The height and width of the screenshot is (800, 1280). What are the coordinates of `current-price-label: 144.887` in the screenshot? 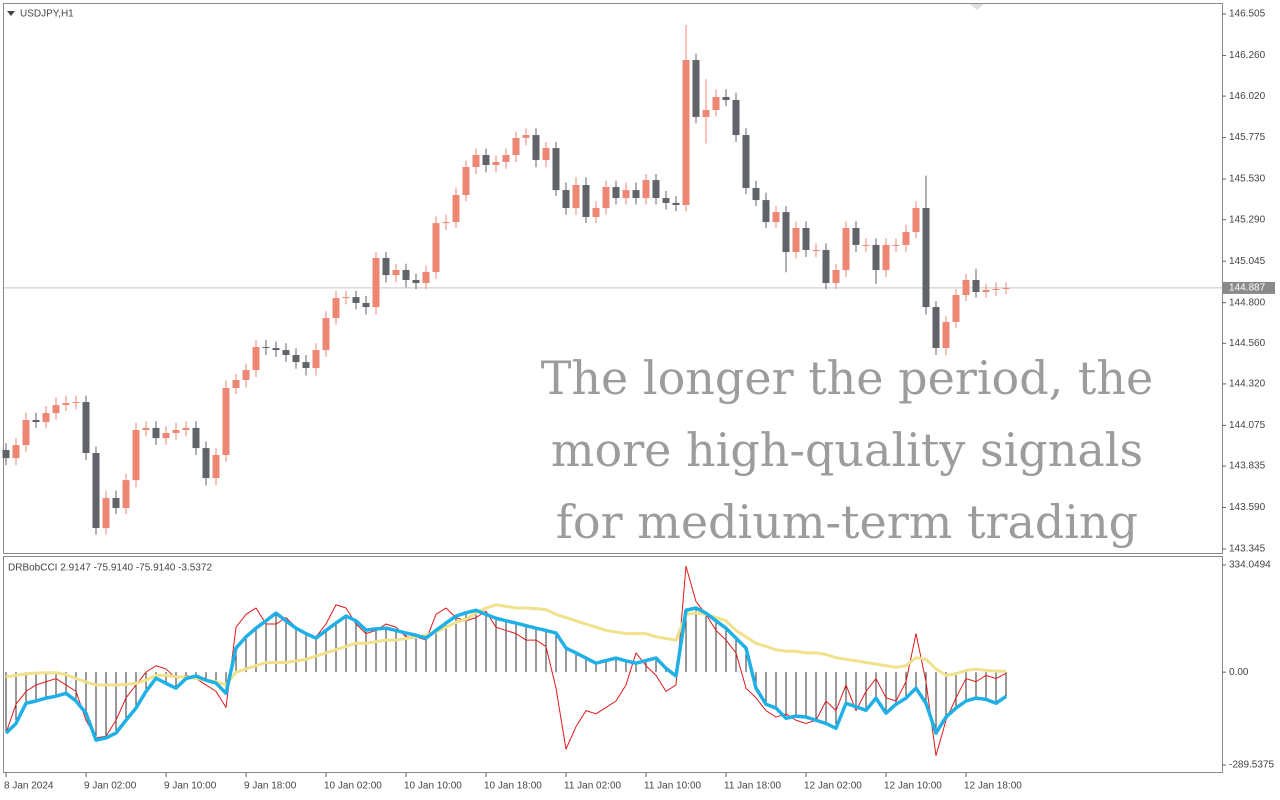 It's located at (1247, 288).